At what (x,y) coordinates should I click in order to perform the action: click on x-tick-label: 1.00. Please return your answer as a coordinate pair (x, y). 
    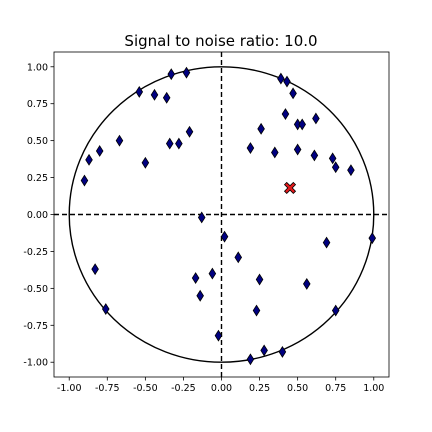
    Looking at the image, I should click on (373, 388).